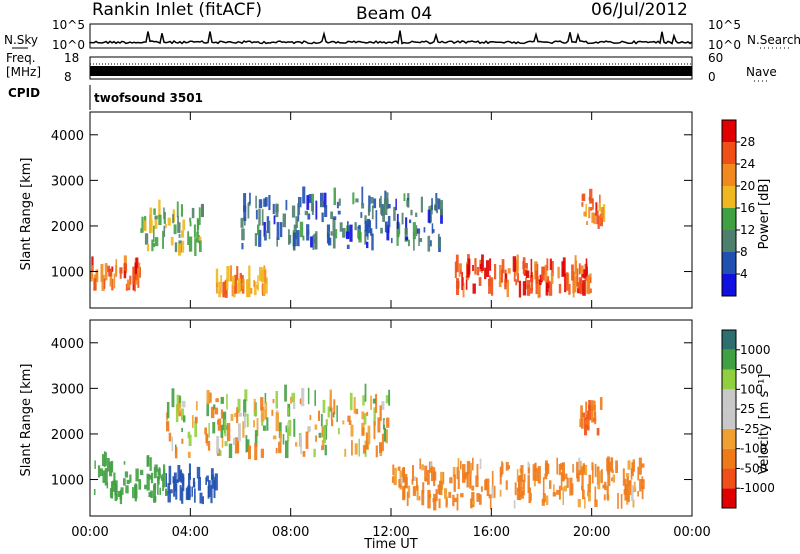  What do you see at coordinates (67, 273) in the screenshot?
I see `power-ytick-label-1000: 1000` at bounding box center [67, 273].